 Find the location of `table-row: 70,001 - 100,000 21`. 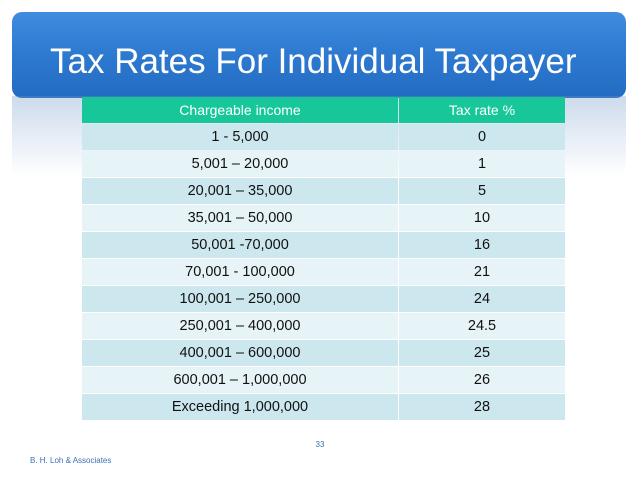

table-row: 70,001 - 100,000 21 is located at coordinates (323, 272).